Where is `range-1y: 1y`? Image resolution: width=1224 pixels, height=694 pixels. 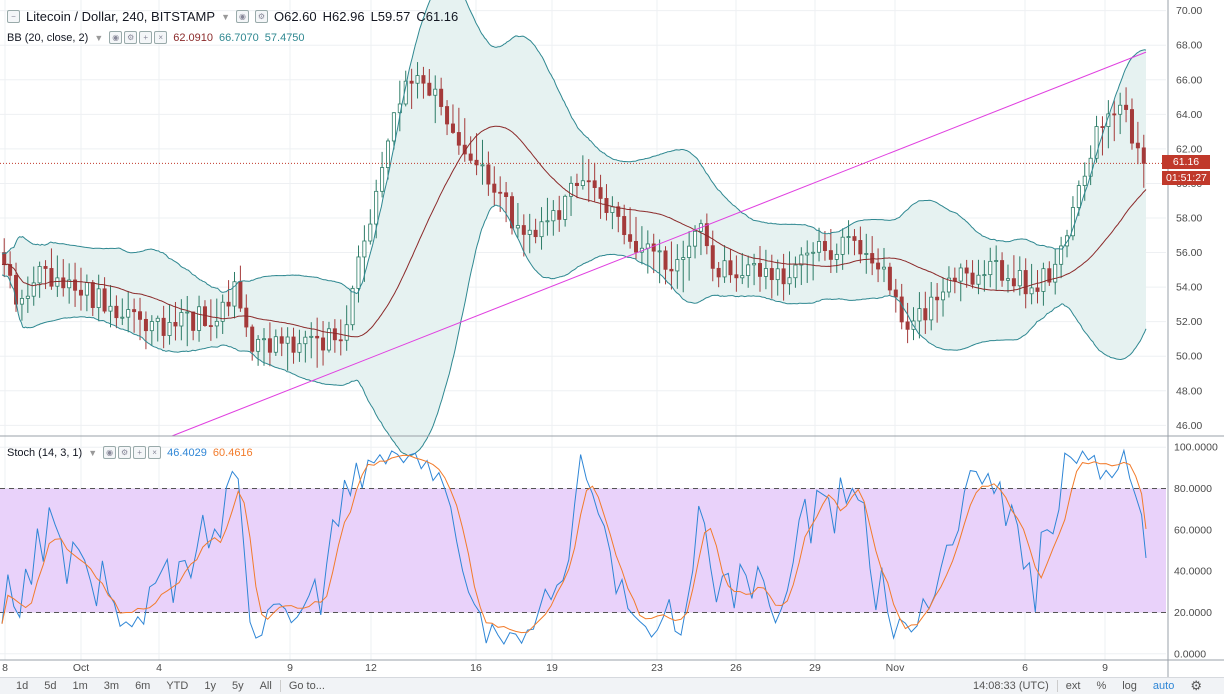 range-1y: 1y is located at coordinates (210, 686).